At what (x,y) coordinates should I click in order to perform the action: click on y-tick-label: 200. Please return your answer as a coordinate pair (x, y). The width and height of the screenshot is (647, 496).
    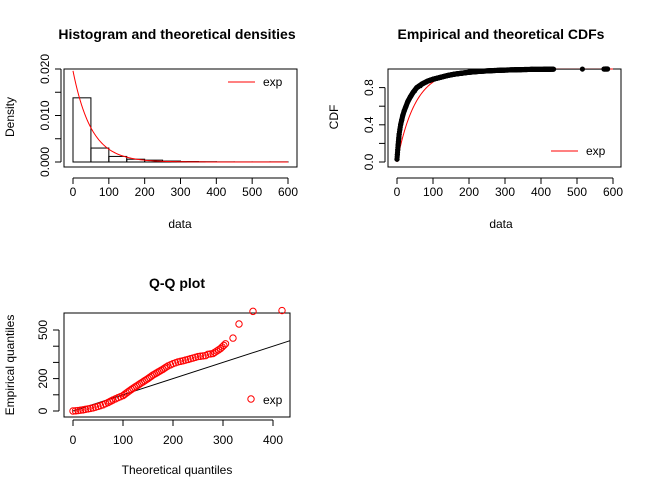
    Looking at the image, I should click on (43, 378).